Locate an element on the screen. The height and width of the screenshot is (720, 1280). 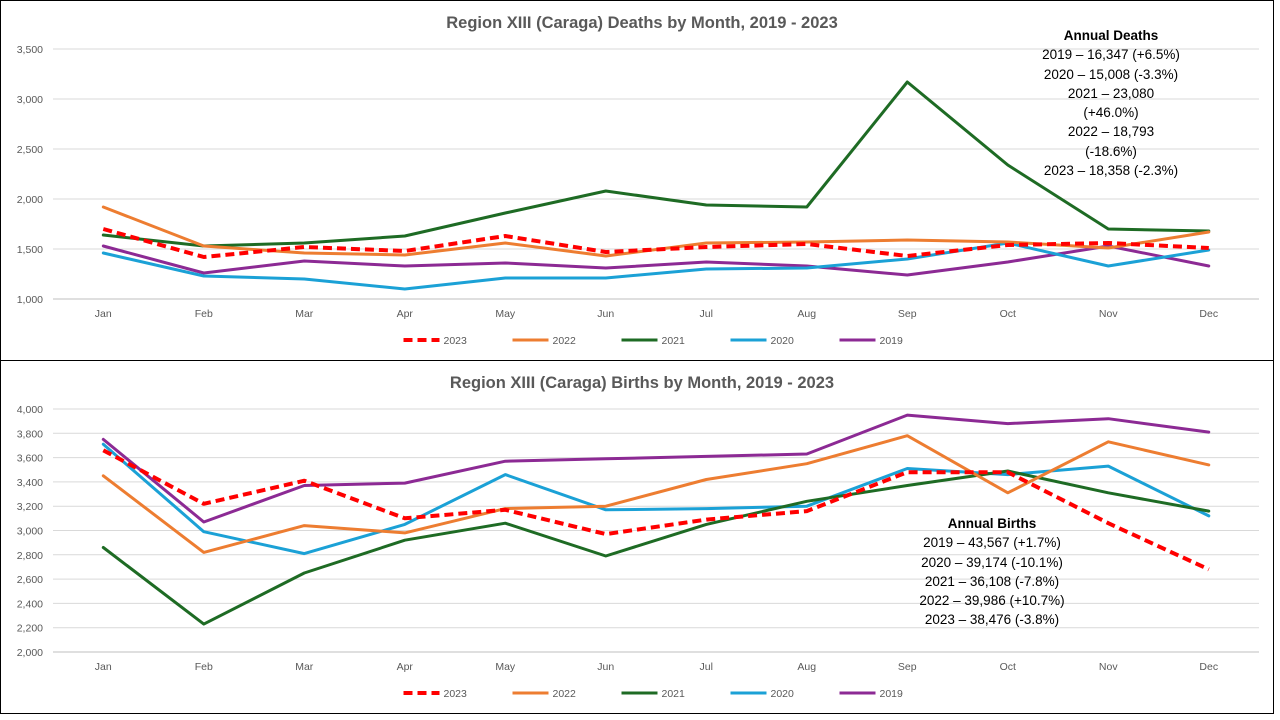
annual-births-line: 2022 – 39,986 (+10.7%) is located at coordinates (992, 601).